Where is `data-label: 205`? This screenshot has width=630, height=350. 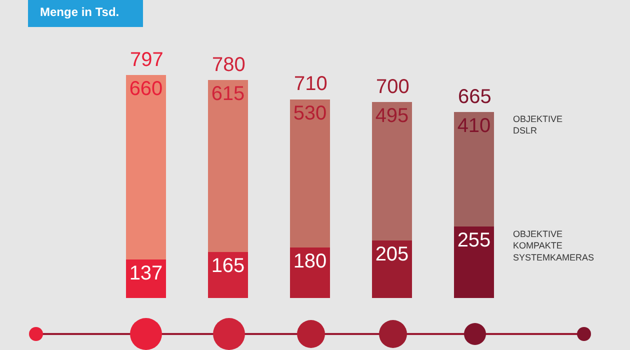
data-label: 205 is located at coordinates (392, 255).